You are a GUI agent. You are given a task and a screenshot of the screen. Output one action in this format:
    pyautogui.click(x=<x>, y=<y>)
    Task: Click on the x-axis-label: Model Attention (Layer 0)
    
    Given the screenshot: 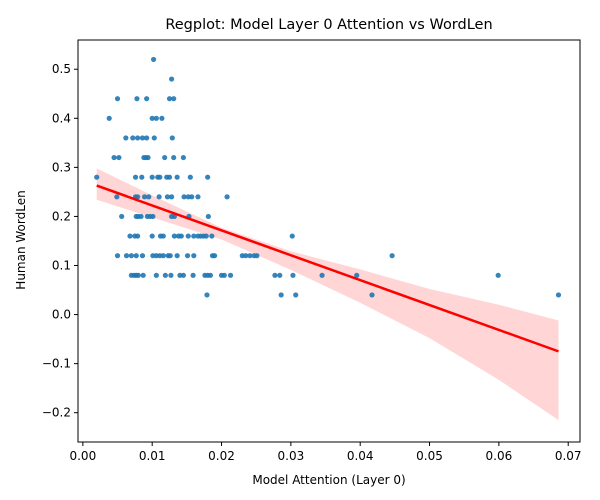 What is the action you would take?
    pyautogui.click(x=328, y=480)
    